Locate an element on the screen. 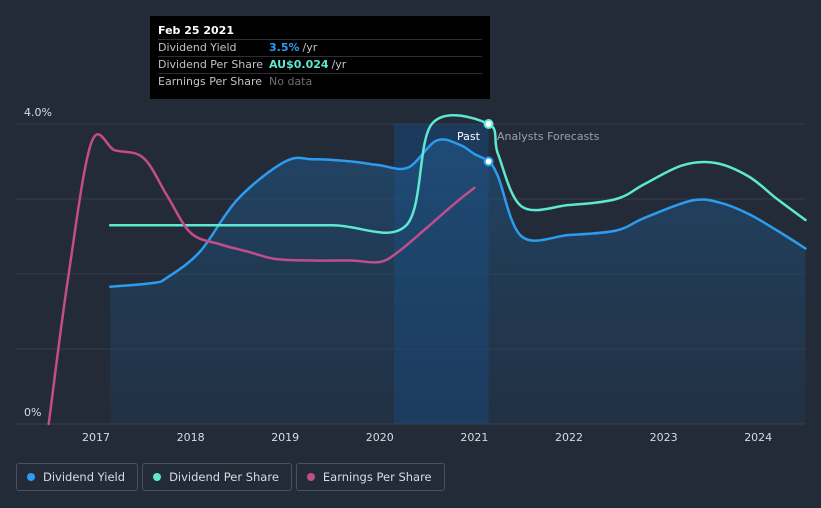 This screenshot has width=821, height=508. legend-dividend-yield: Dividend Yield is located at coordinates (77, 477).